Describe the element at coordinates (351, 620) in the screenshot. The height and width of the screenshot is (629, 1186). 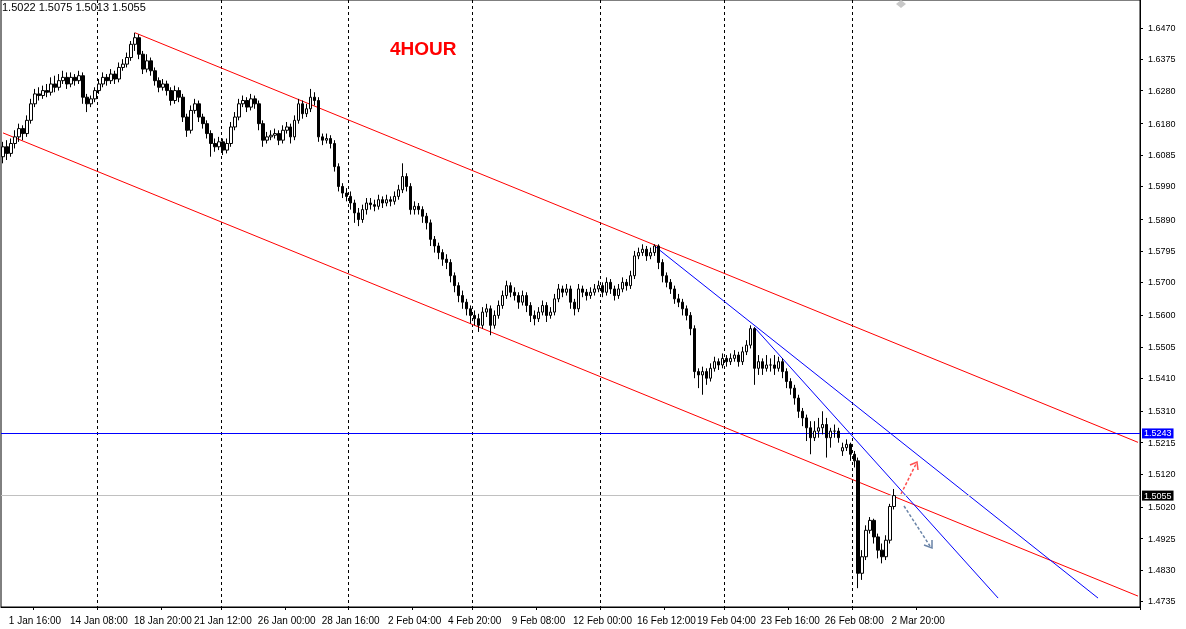
I see `x-tick-label: 28 Jan 16:00` at that location.